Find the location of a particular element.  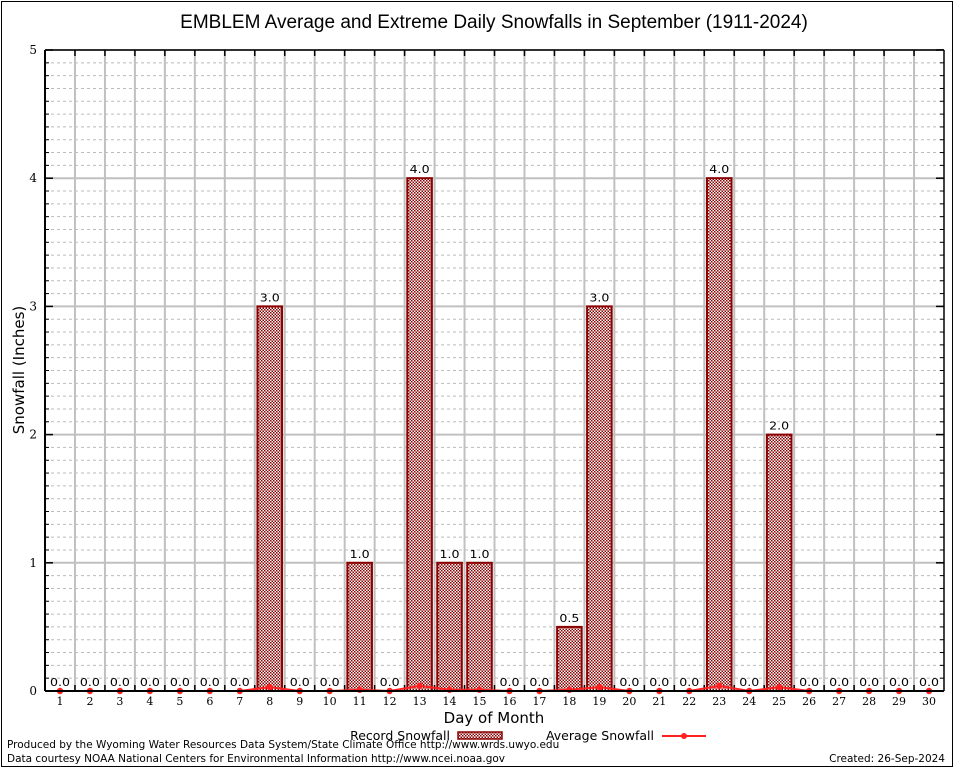

x-tick-label: 2 is located at coordinates (89, 701).